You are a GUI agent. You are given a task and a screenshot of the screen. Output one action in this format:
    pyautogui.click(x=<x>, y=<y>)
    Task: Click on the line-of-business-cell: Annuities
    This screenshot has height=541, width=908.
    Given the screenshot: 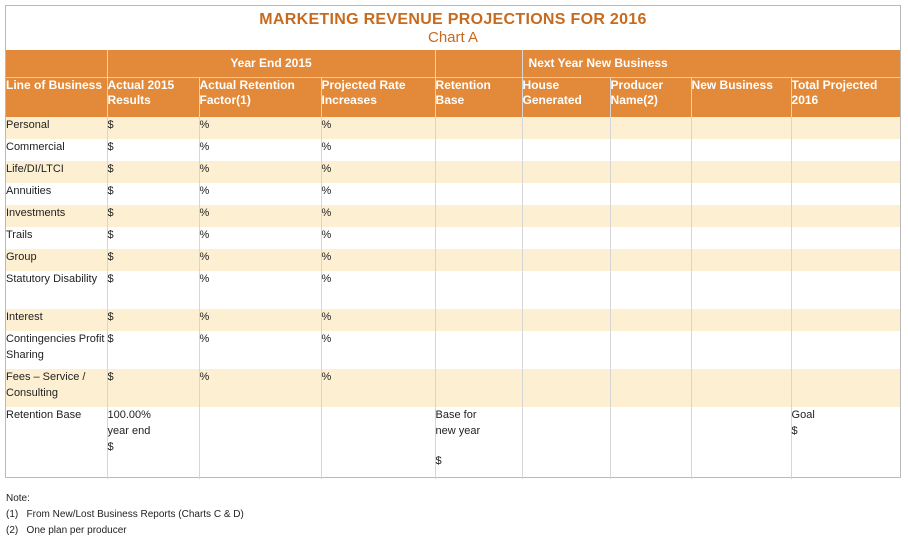 What is the action you would take?
    pyautogui.click(x=57, y=194)
    